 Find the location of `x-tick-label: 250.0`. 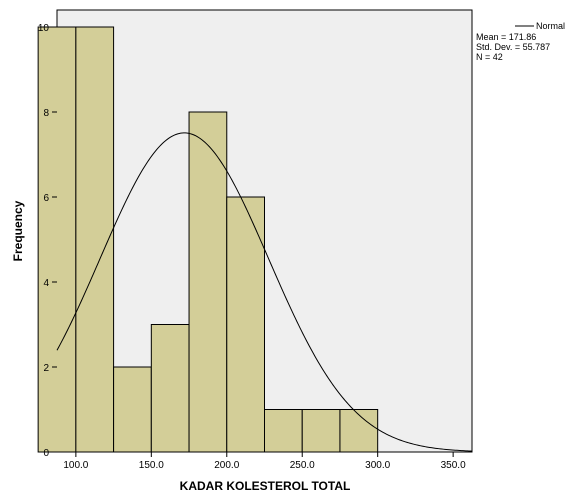

x-tick-label: 250.0 is located at coordinates (302, 465).